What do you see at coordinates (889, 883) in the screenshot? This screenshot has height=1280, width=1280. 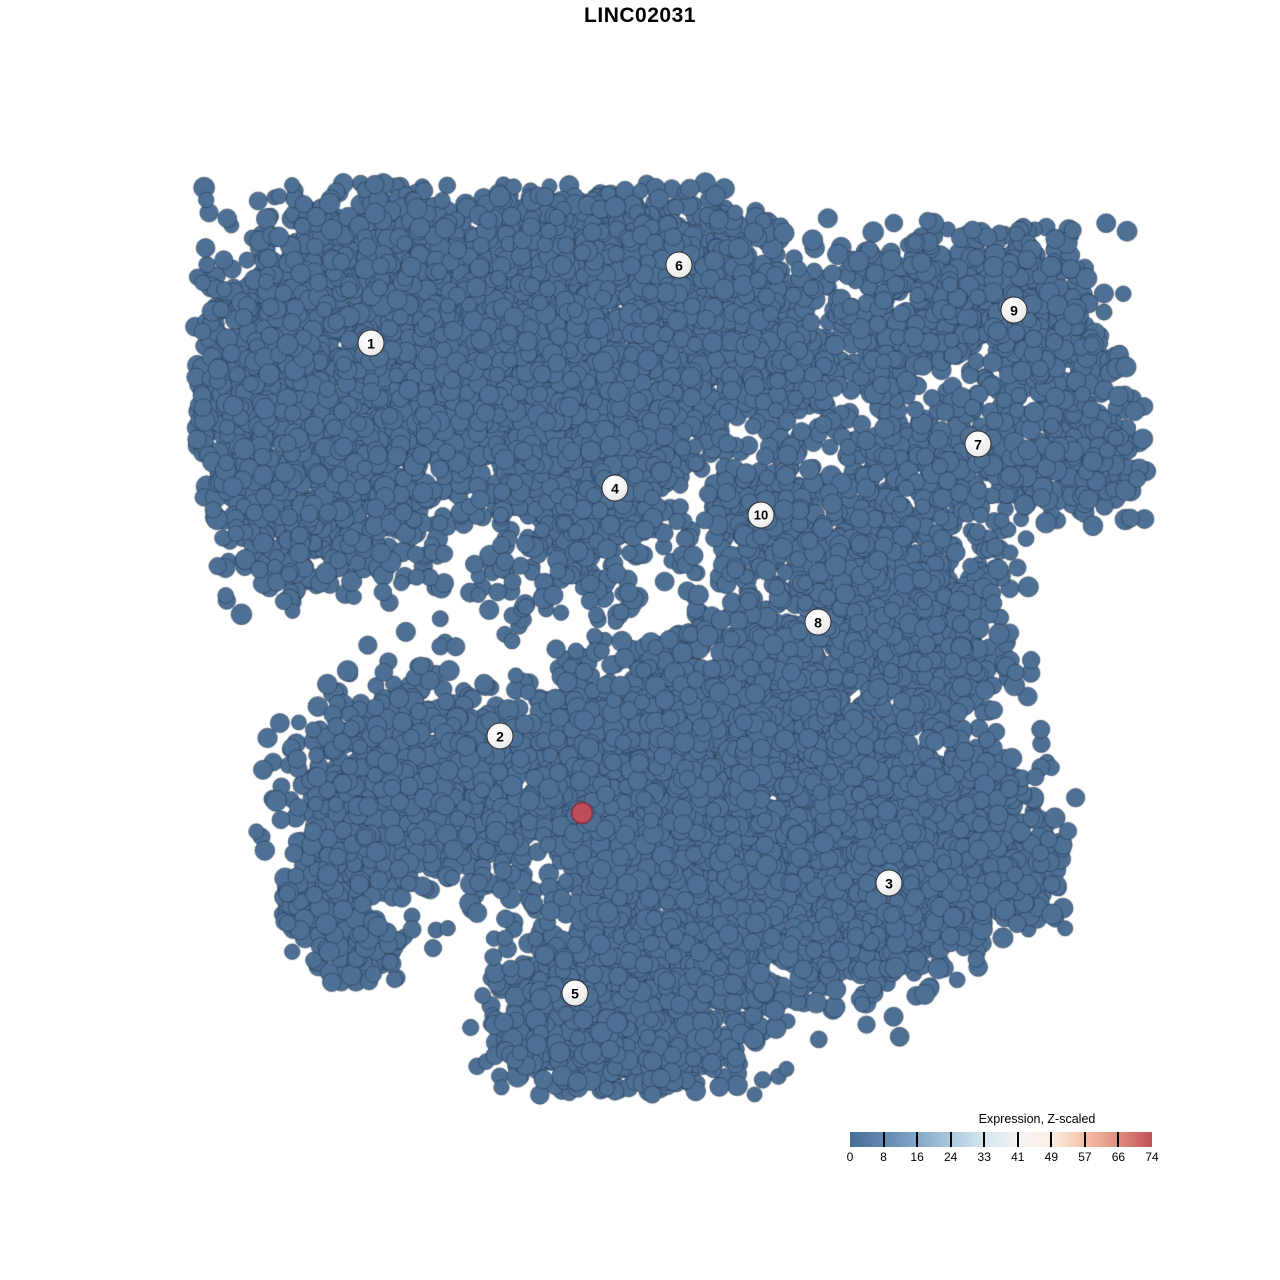 I see `cluster-badge-3: 3` at bounding box center [889, 883].